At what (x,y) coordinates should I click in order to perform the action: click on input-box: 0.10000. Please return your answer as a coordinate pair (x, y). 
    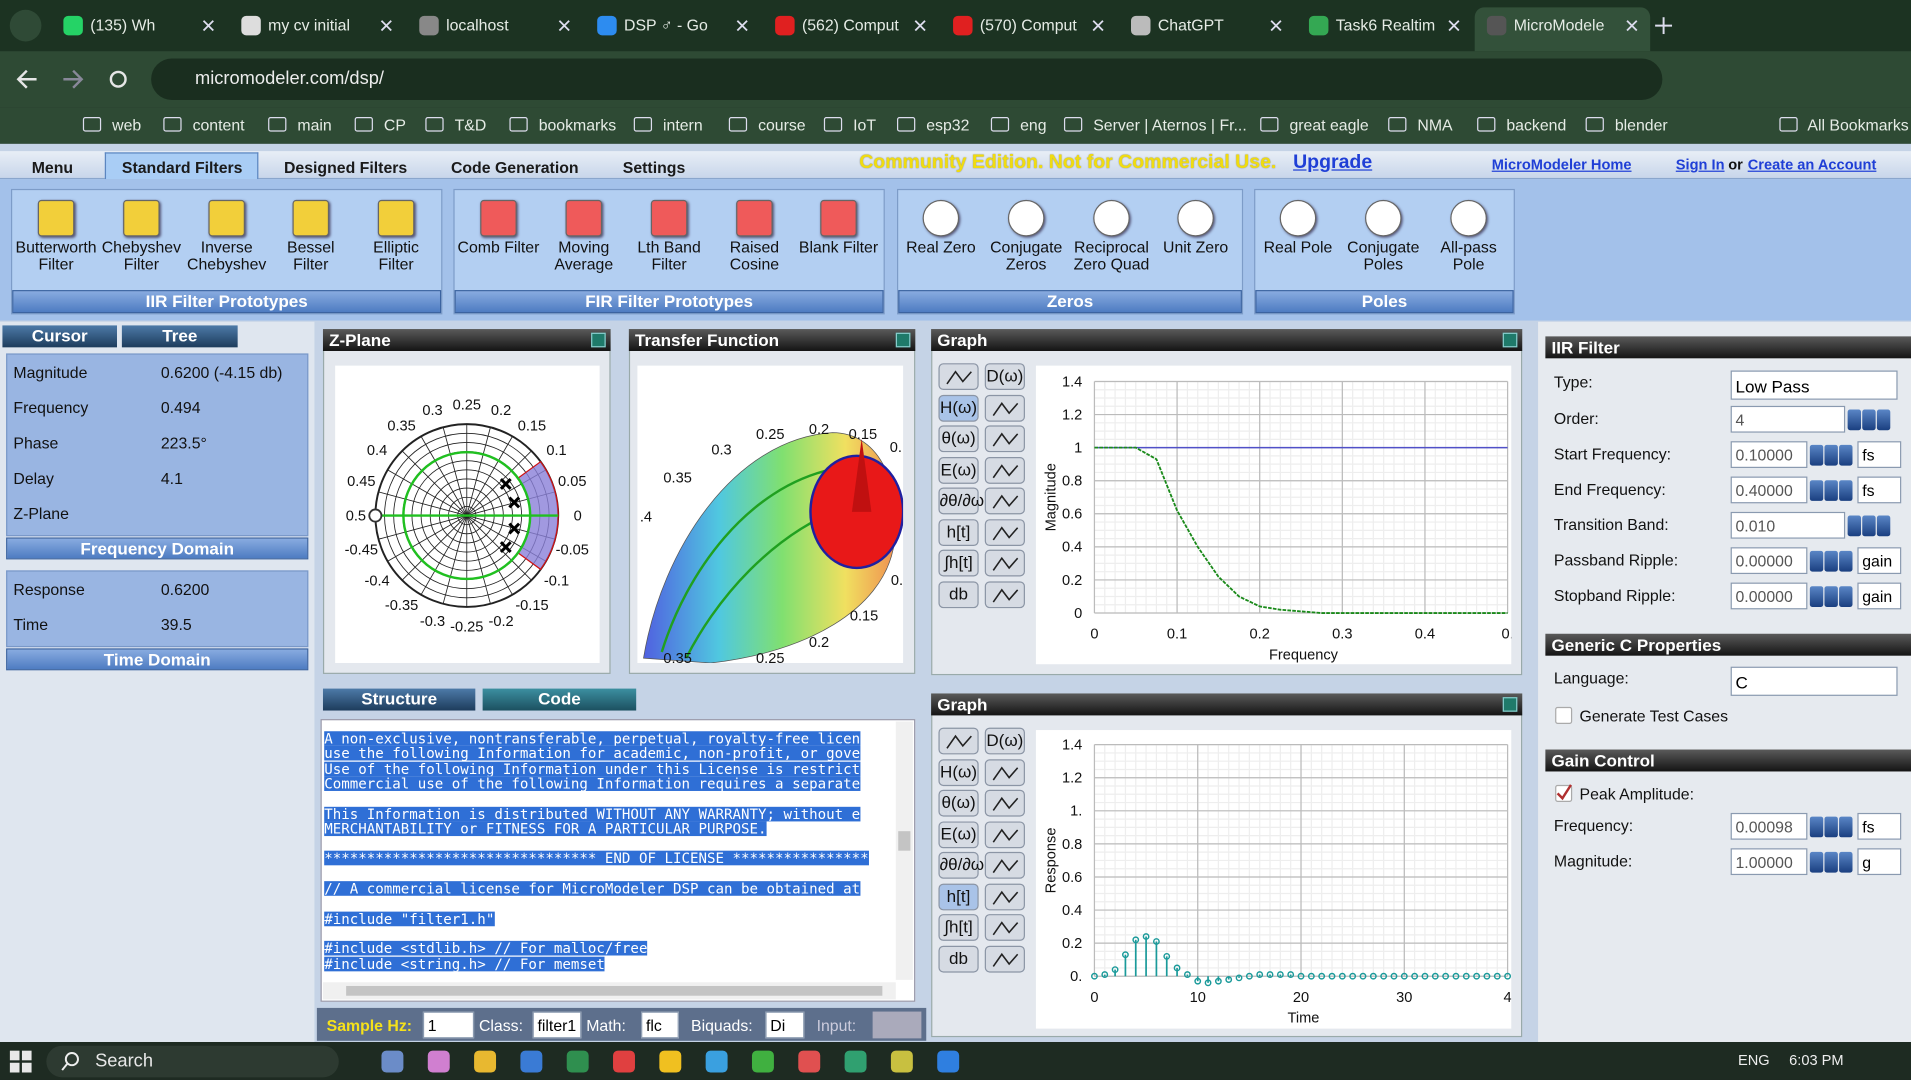
    Looking at the image, I should click on (1769, 454).